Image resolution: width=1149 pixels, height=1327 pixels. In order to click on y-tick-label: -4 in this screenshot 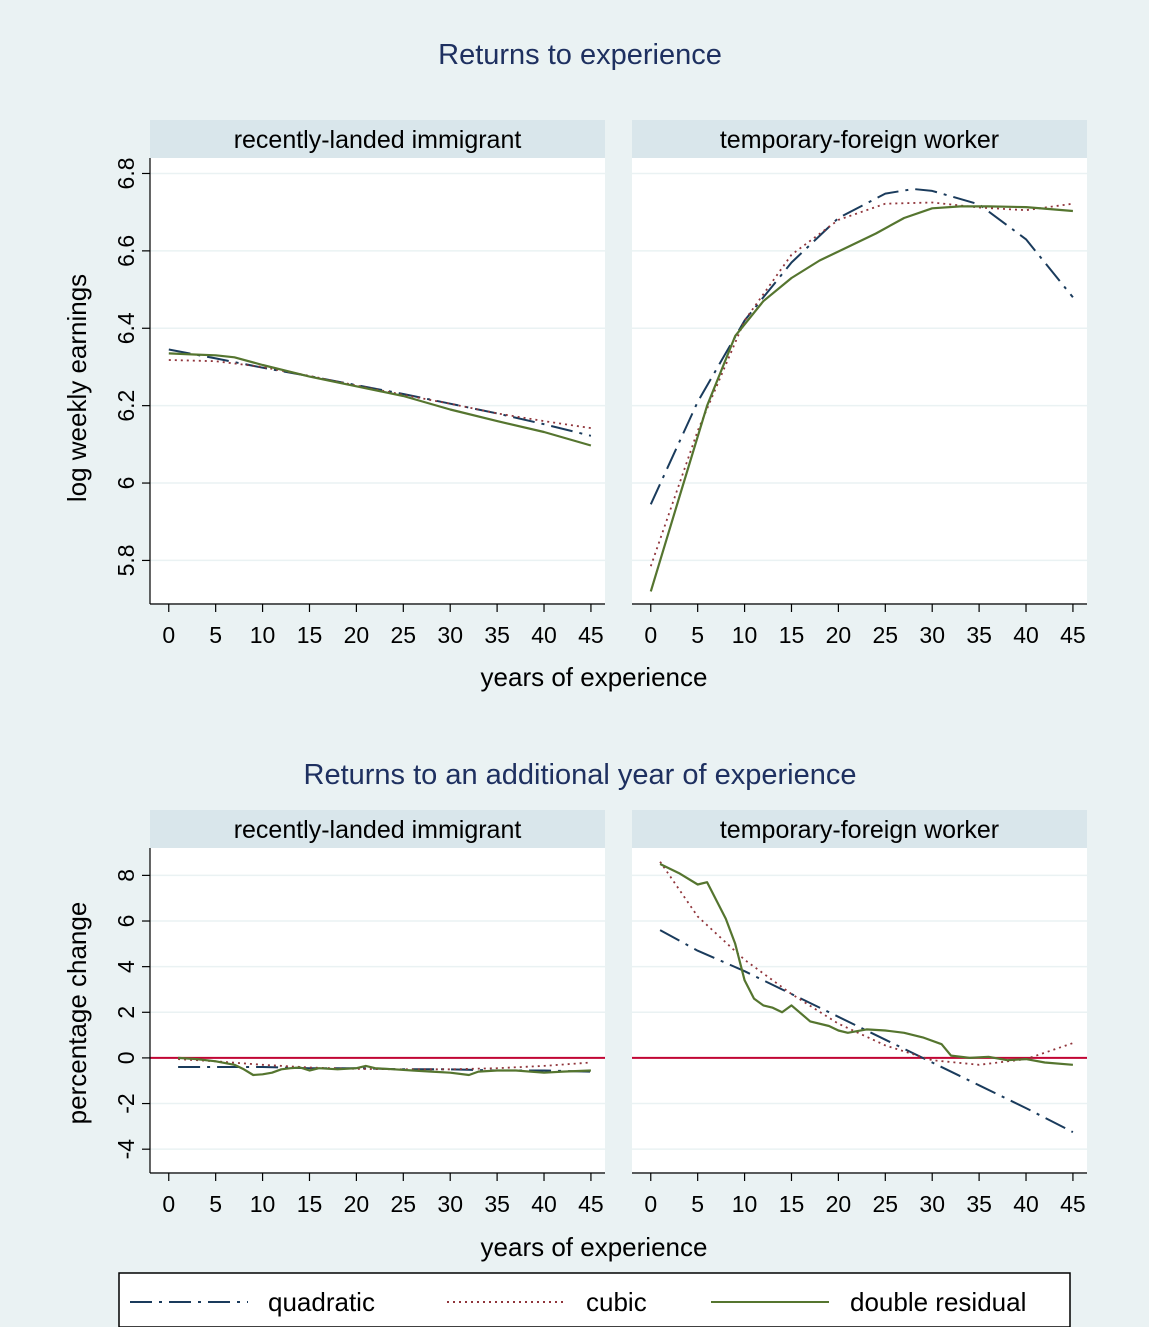, I will do `click(126, 1149)`.